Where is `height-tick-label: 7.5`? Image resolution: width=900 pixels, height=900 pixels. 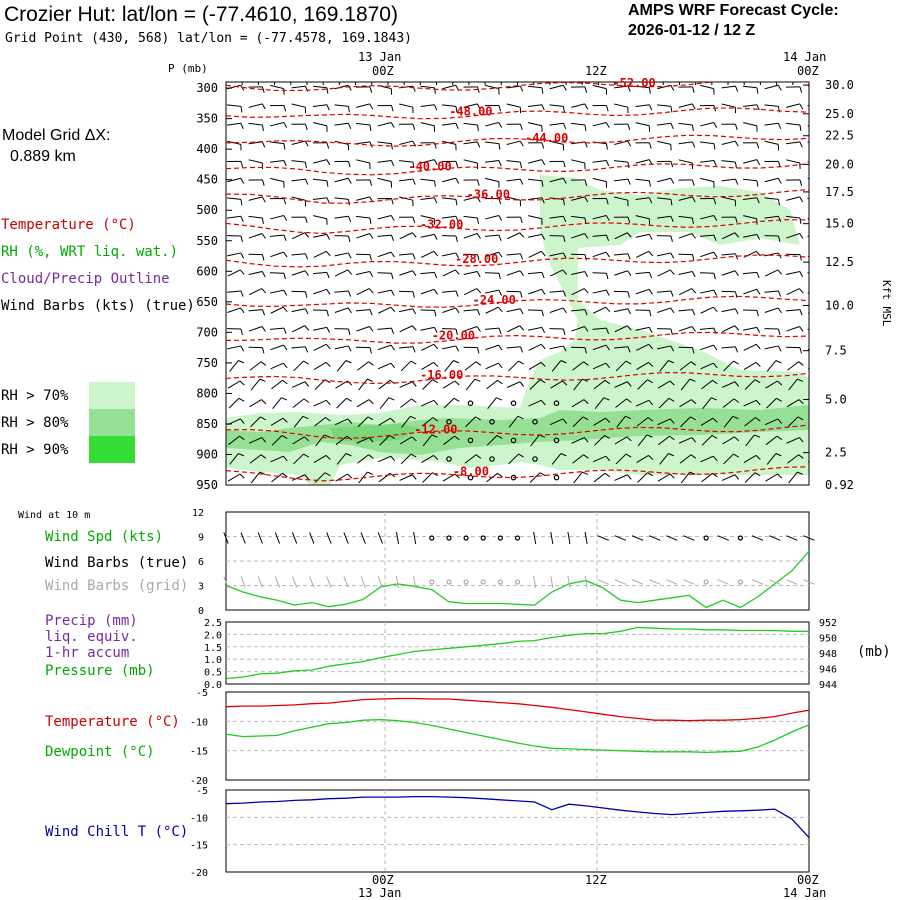 height-tick-label: 7.5 is located at coordinates (836, 351).